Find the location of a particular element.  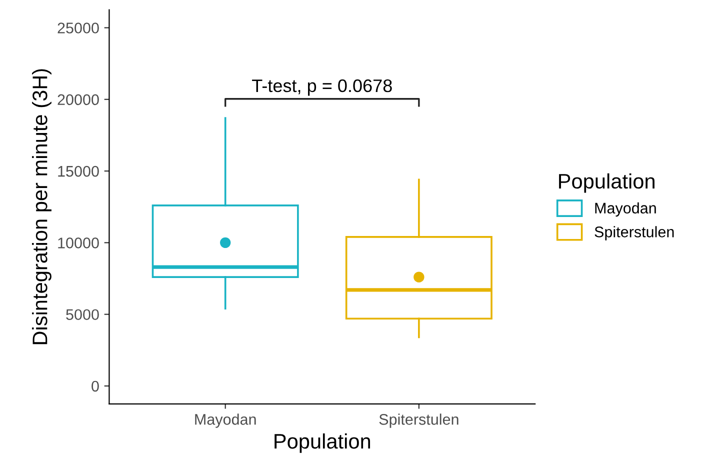

y-tick-label: 20000 is located at coordinates (78, 100).